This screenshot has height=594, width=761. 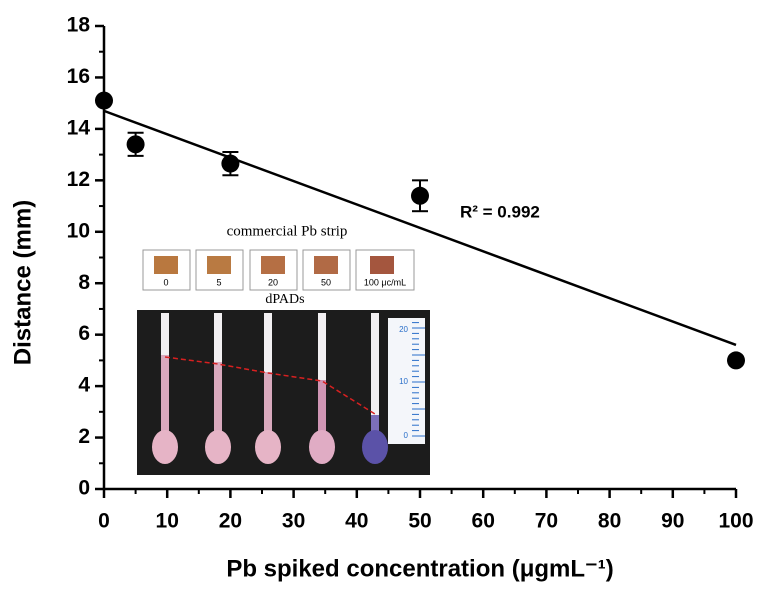 I want to click on r-squared: R² = 0.992, so click(x=500, y=211).